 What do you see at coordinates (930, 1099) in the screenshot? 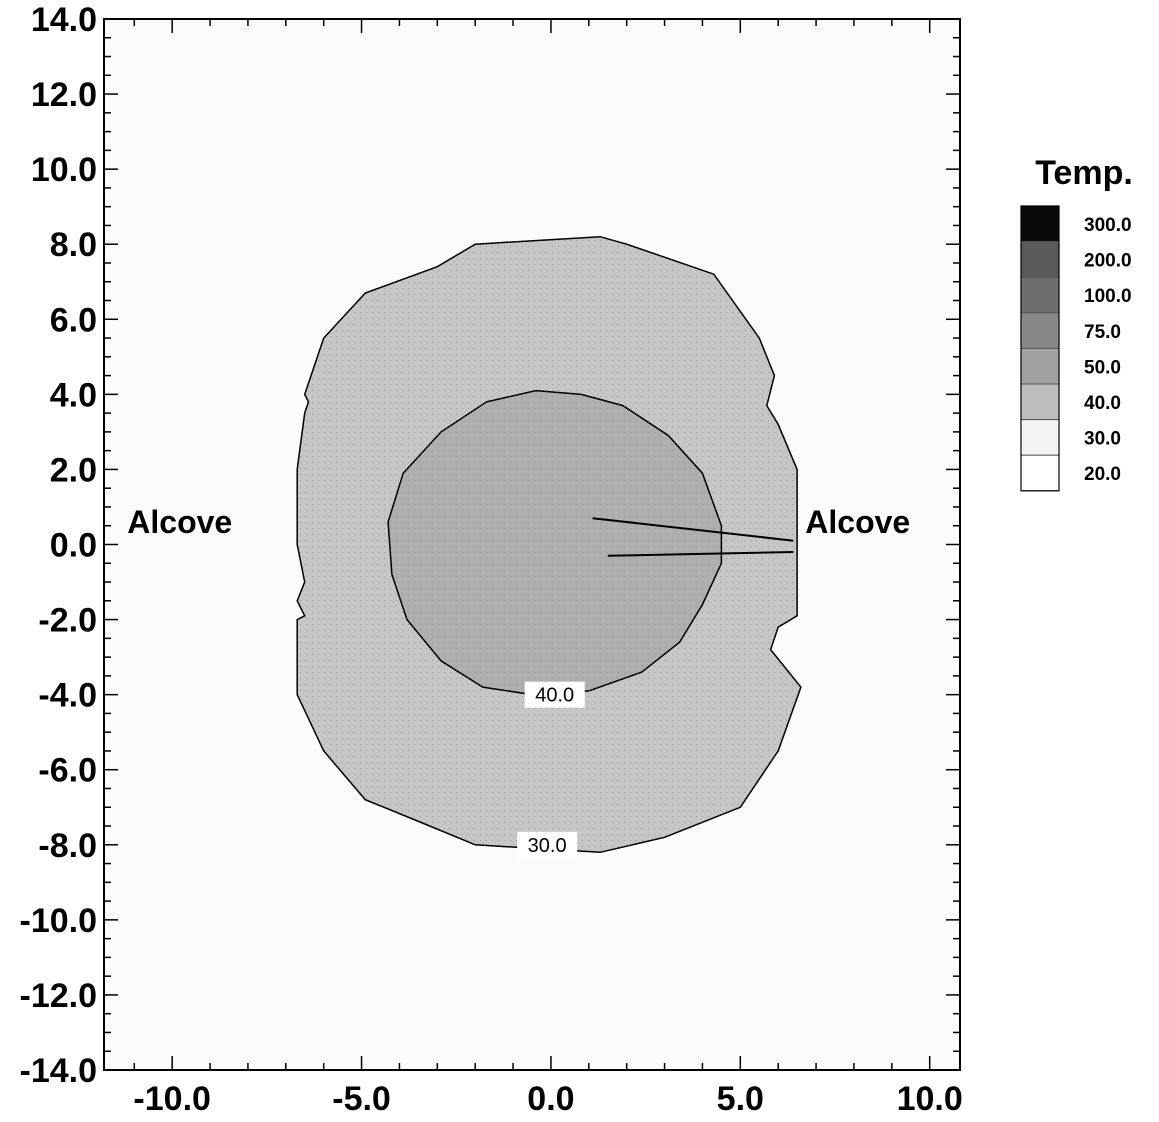
I see `x-tick-label: 10.0` at bounding box center [930, 1099].